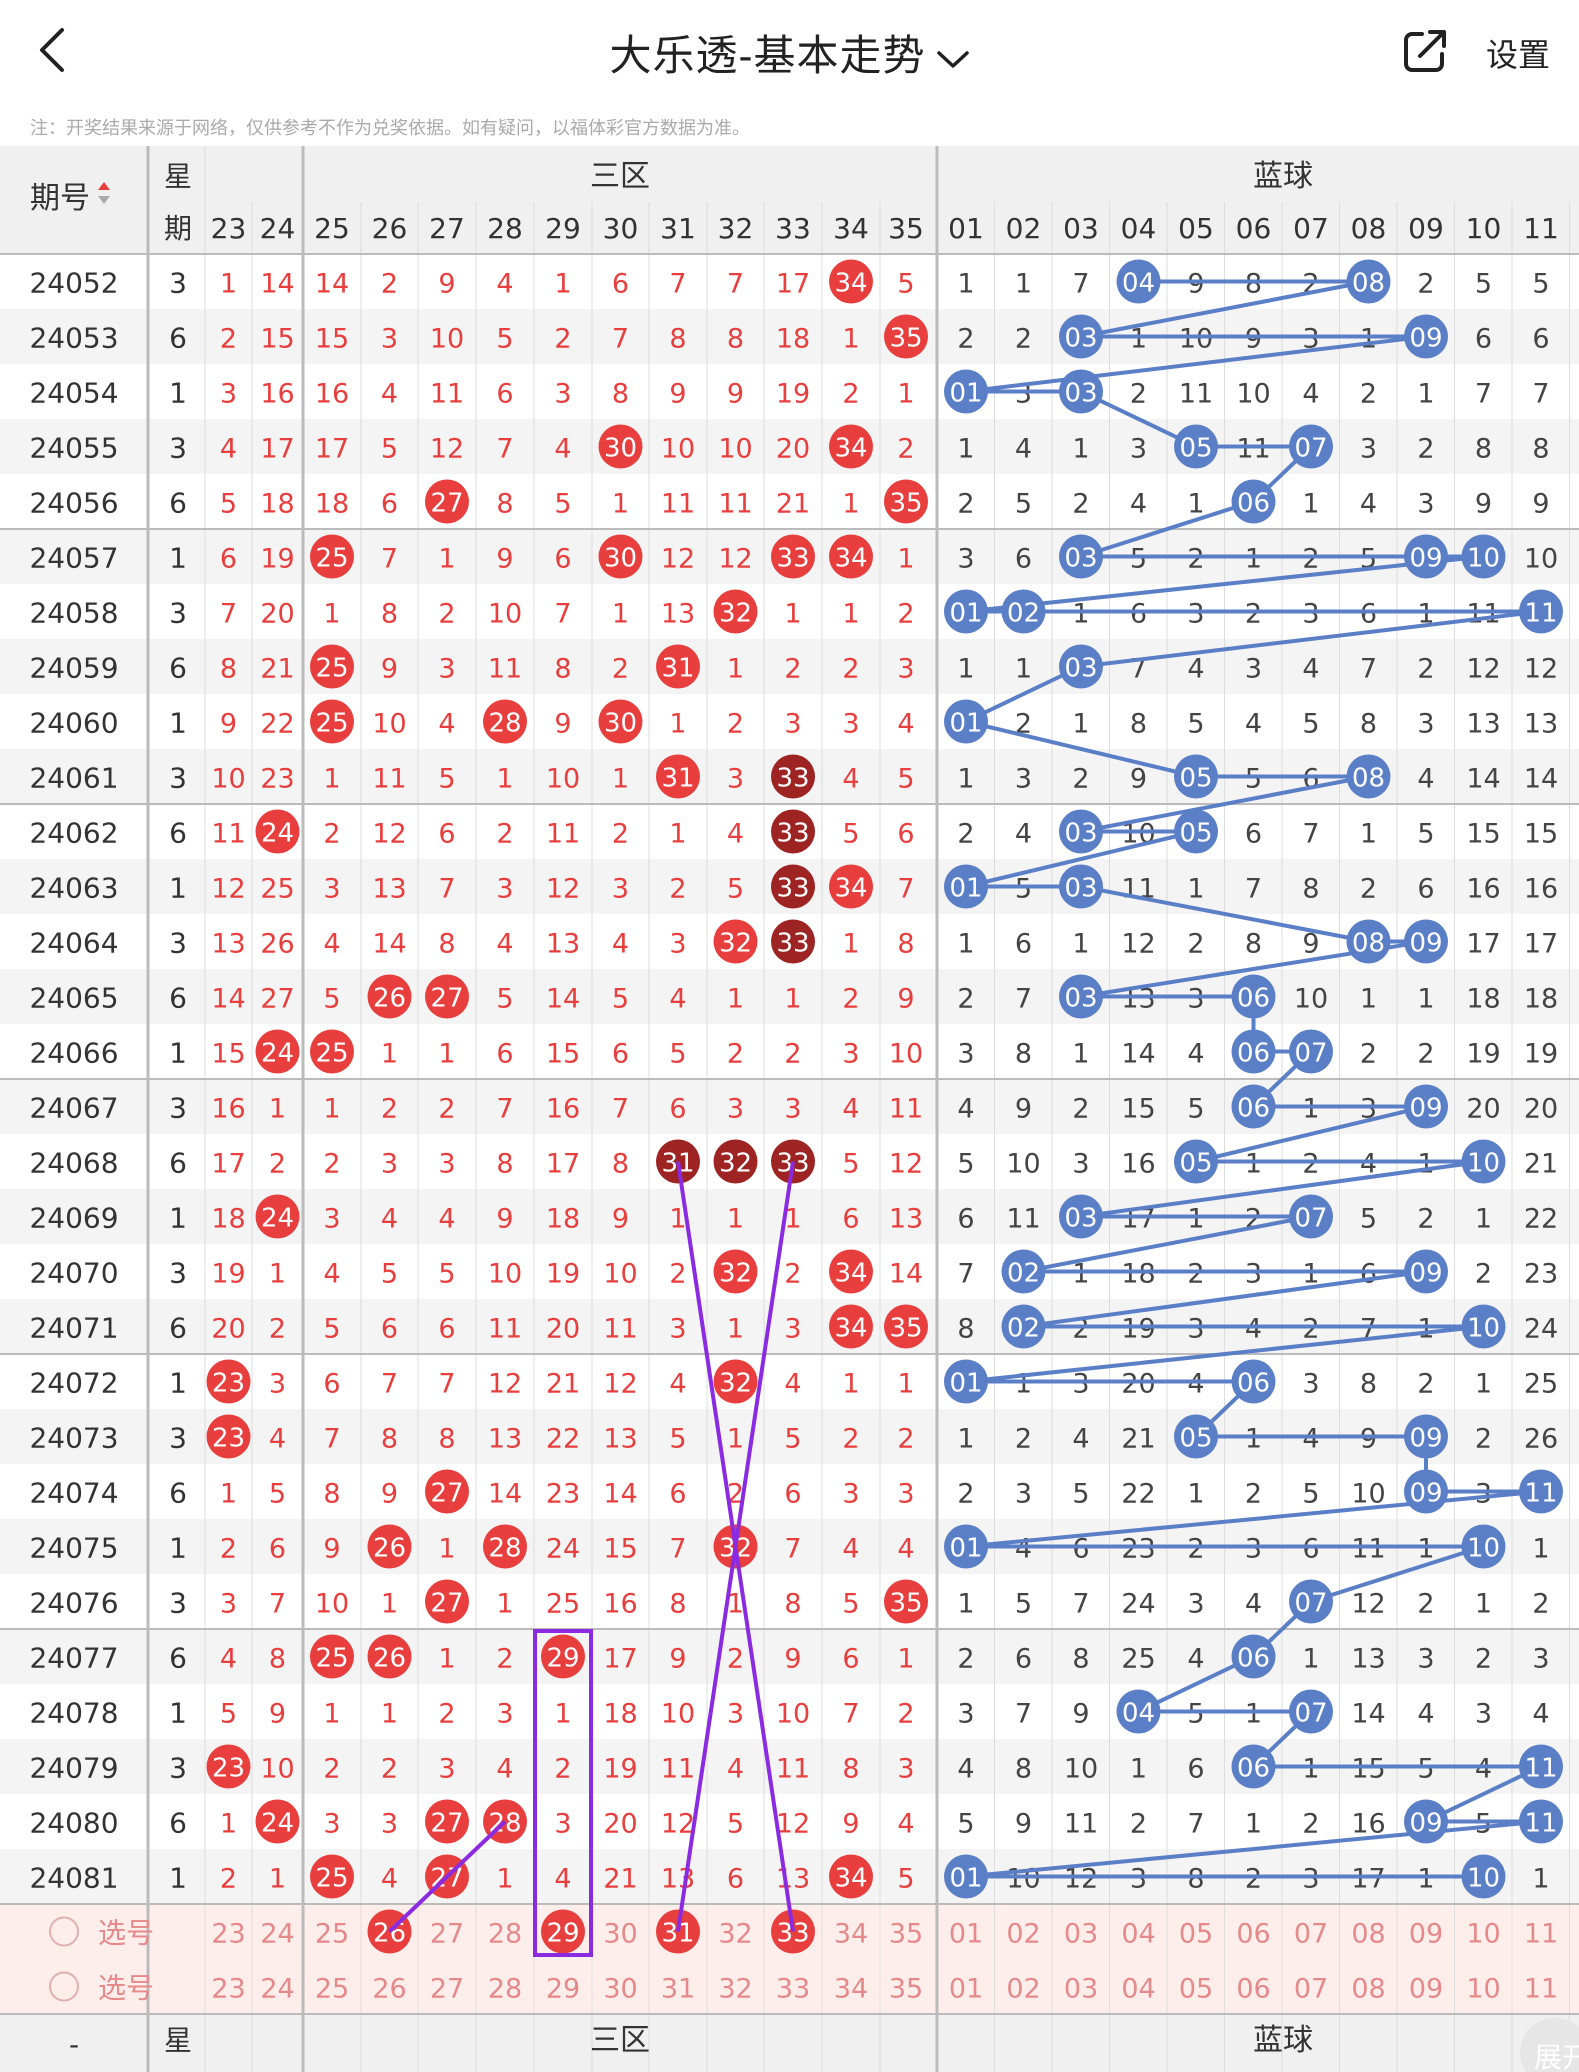 The height and width of the screenshot is (2072, 1579). Describe the element at coordinates (1541, 228) in the screenshot. I see `back-col-header: 11` at that location.